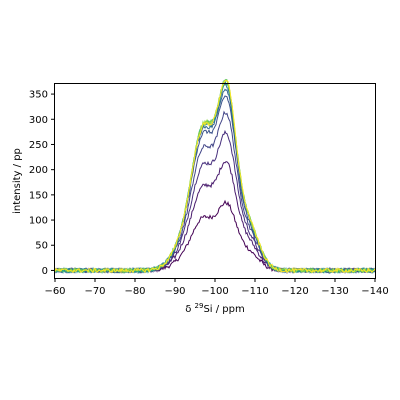 This screenshot has width=400, height=400. What do you see at coordinates (38, 195) in the screenshot?
I see `y-tick-label: 150` at bounding box center [38, 195].